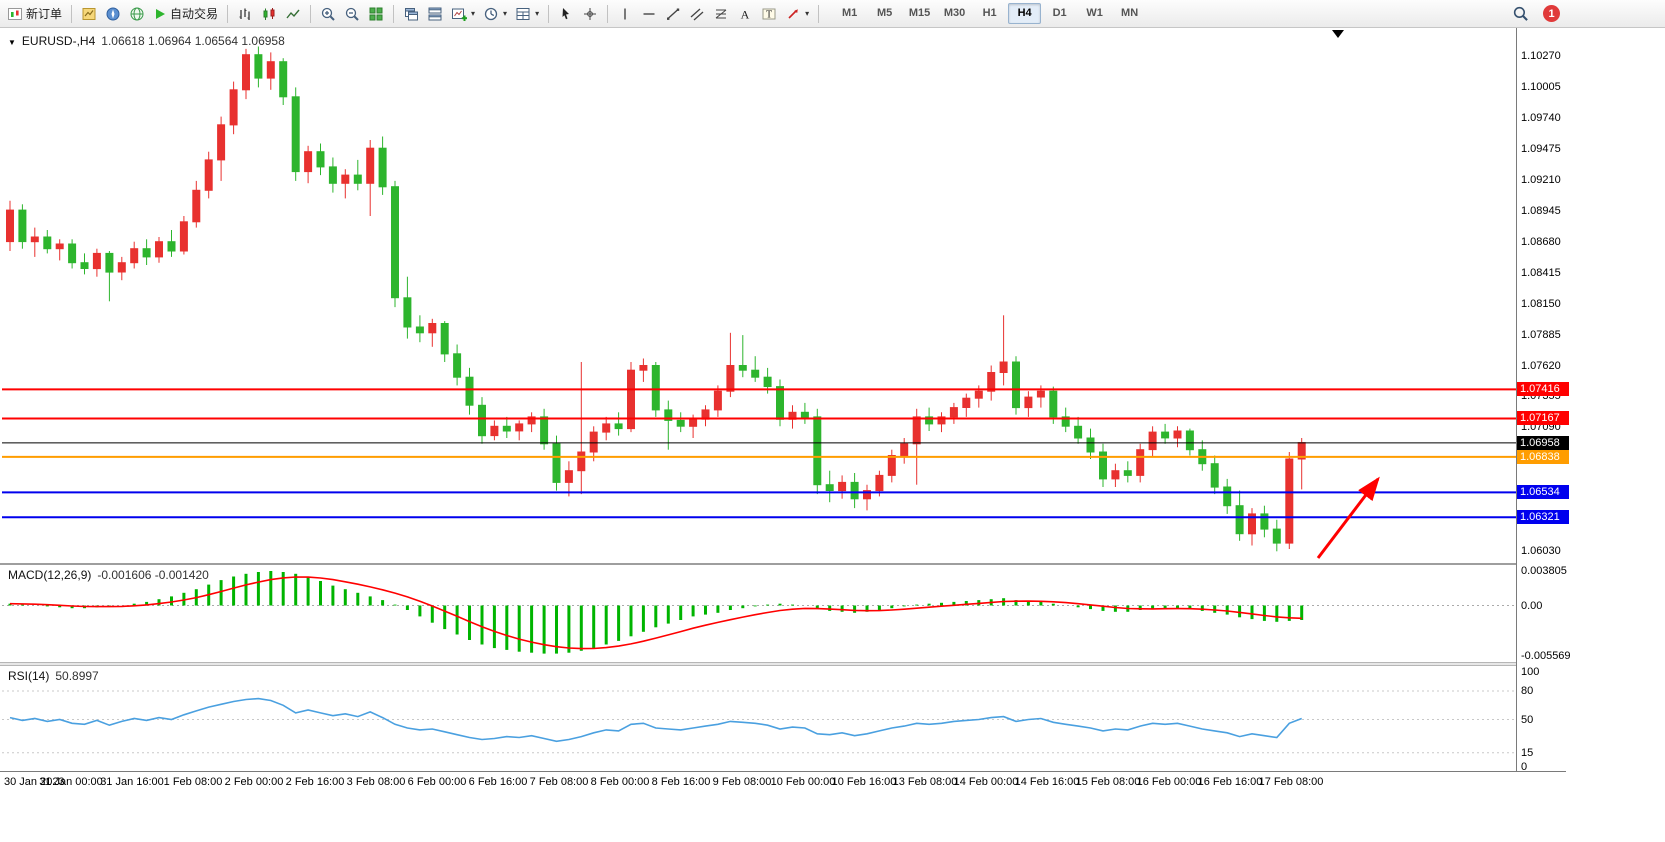 The width and height of the screenshot is (1665, 842). Describe the element at coordinates (1541, 334) in the screenshot. I see `price-axis-label: 1.07885` at that location.